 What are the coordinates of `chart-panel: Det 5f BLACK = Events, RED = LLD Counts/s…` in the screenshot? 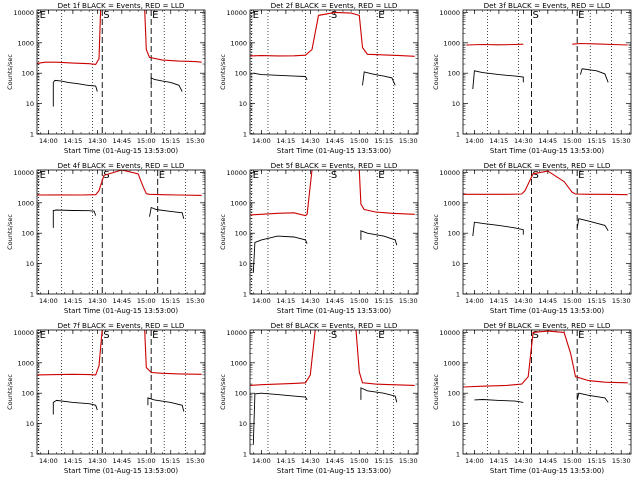 It's located at (319, 238).